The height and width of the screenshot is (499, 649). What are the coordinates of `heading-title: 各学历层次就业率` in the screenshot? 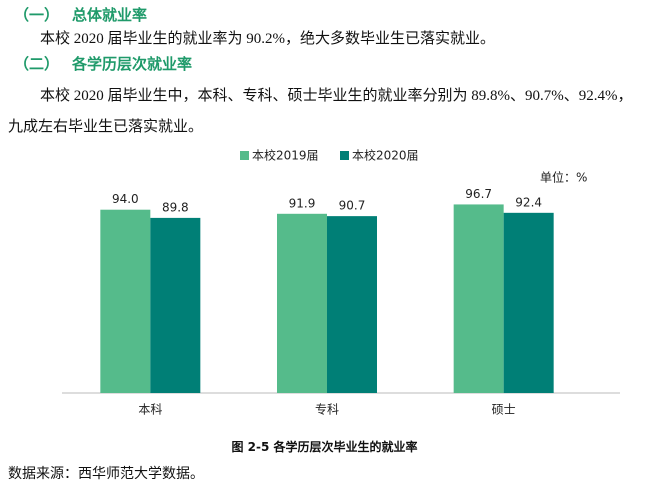 It's located at (132, 64).